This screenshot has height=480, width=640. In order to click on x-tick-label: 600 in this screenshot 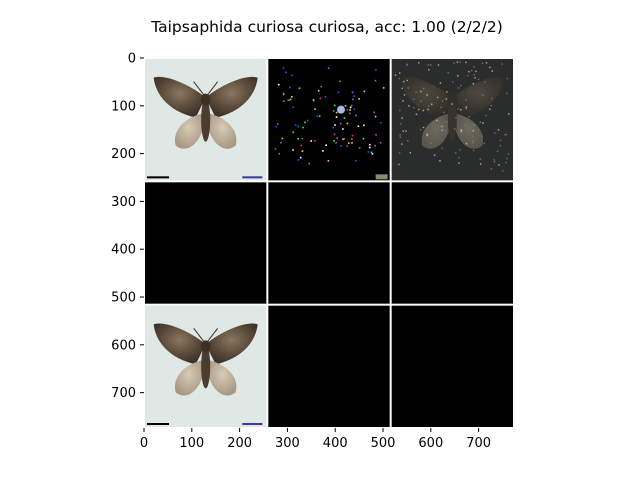, I will do `click(430, 443)`.